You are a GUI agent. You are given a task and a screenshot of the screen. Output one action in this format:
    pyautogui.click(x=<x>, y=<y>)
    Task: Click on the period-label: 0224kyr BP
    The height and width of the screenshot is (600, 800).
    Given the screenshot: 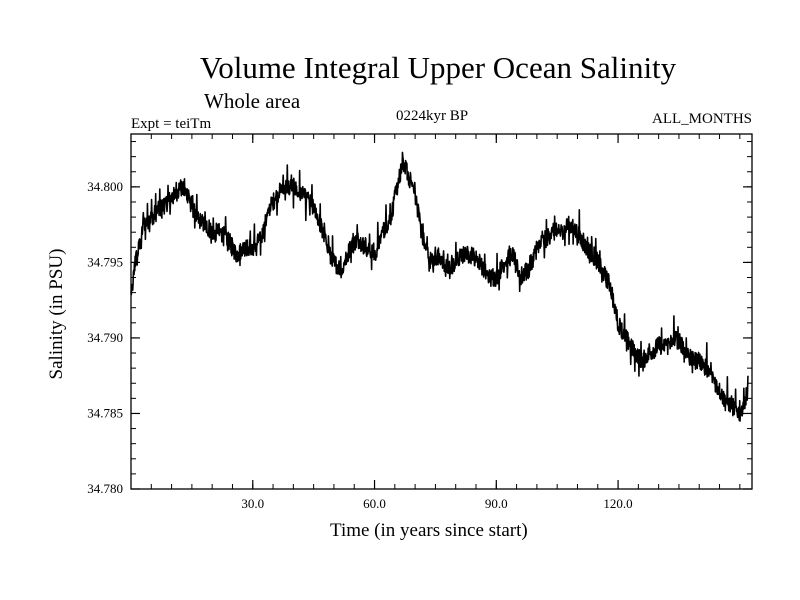 What is the action you would take?
    pyautogui.click(x=432, y=116)
    